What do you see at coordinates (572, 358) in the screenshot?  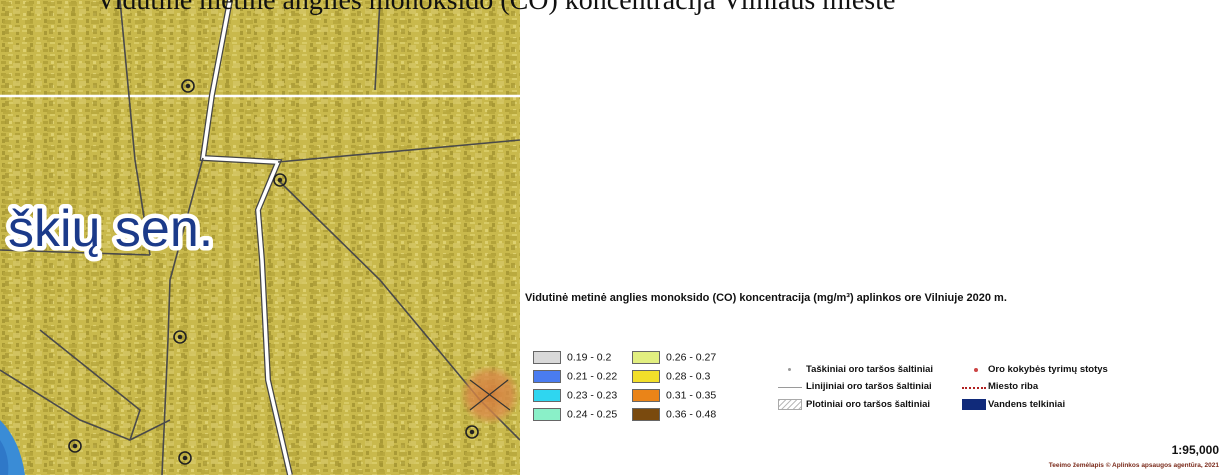 I see `legend-class-item: 0.19 - 0.2` at bounding box center [572, 358].